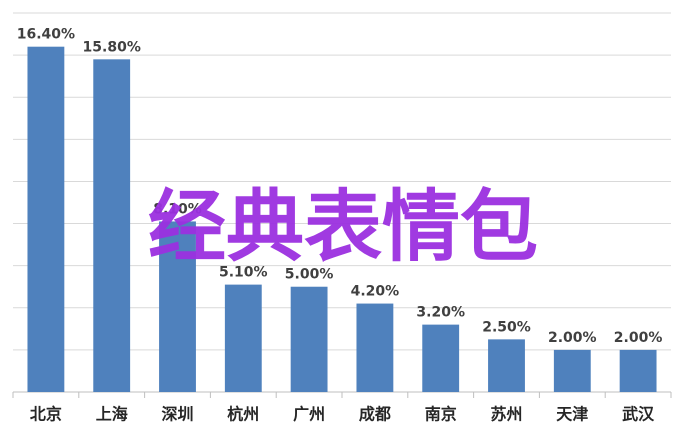 The height and width of the screenshot is (439, 686). What do you see at coordinates (506, 414) in the screenshot?
I see `x-tick-label: 苏州` at bounding box center [506, 414].